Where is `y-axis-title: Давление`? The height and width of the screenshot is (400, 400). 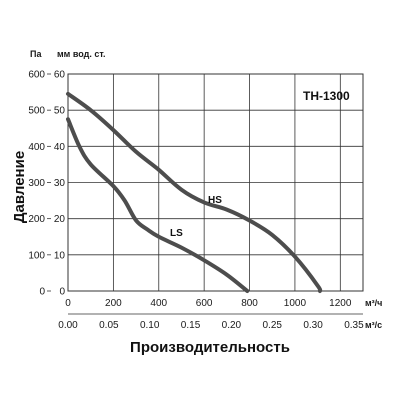
y-axis-title: Давление is located at coordinates (19, 187).